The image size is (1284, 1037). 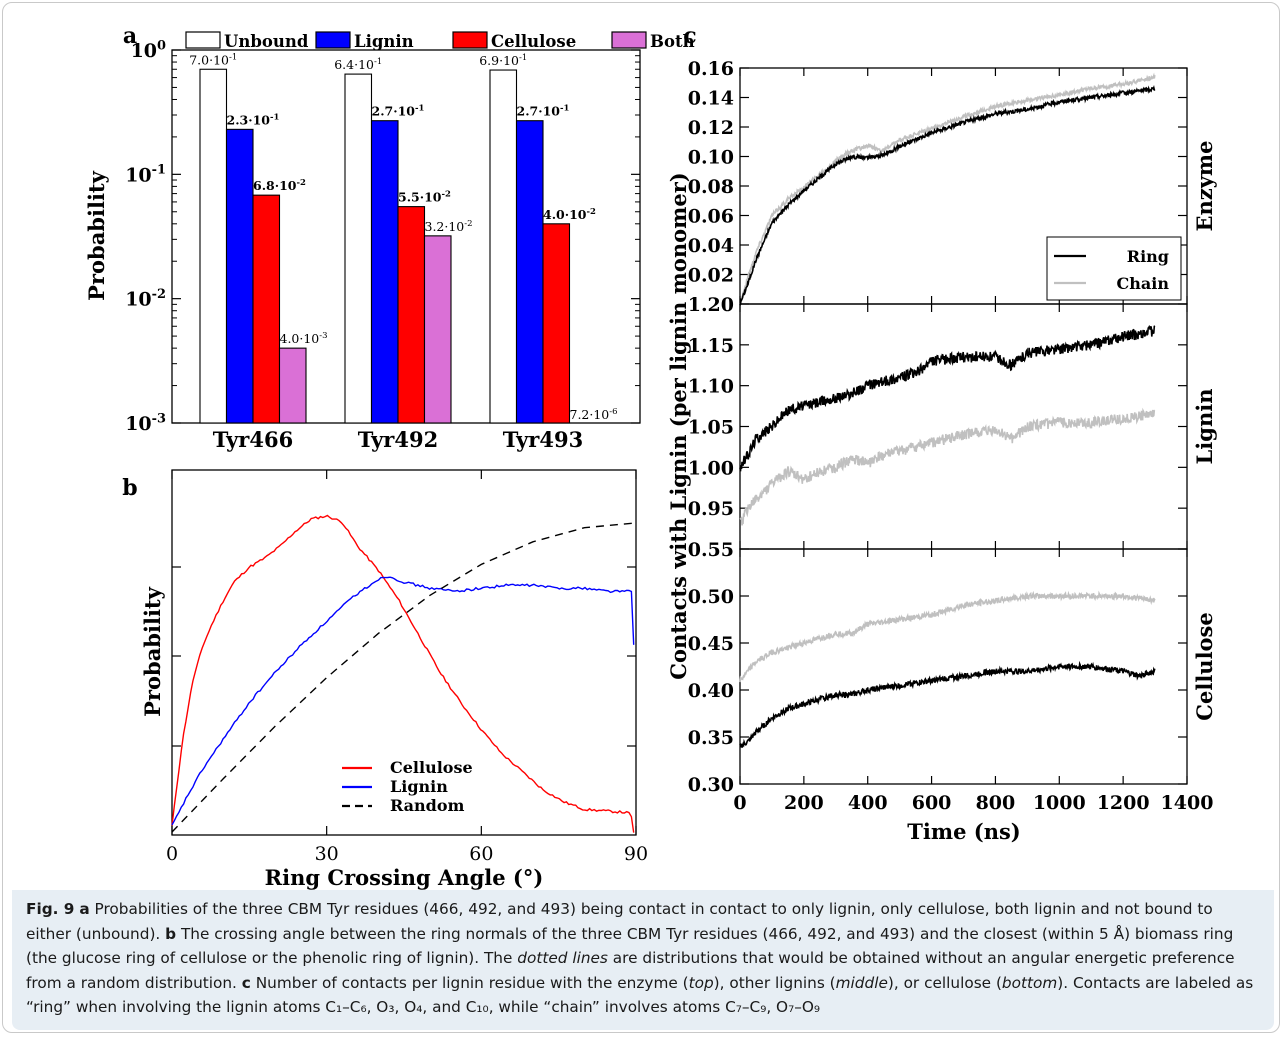 What do you see at coordinates (1143, 283) in the screenshot?
I see `legend-label-chain: Chain` at bounding box center [1143, 283].